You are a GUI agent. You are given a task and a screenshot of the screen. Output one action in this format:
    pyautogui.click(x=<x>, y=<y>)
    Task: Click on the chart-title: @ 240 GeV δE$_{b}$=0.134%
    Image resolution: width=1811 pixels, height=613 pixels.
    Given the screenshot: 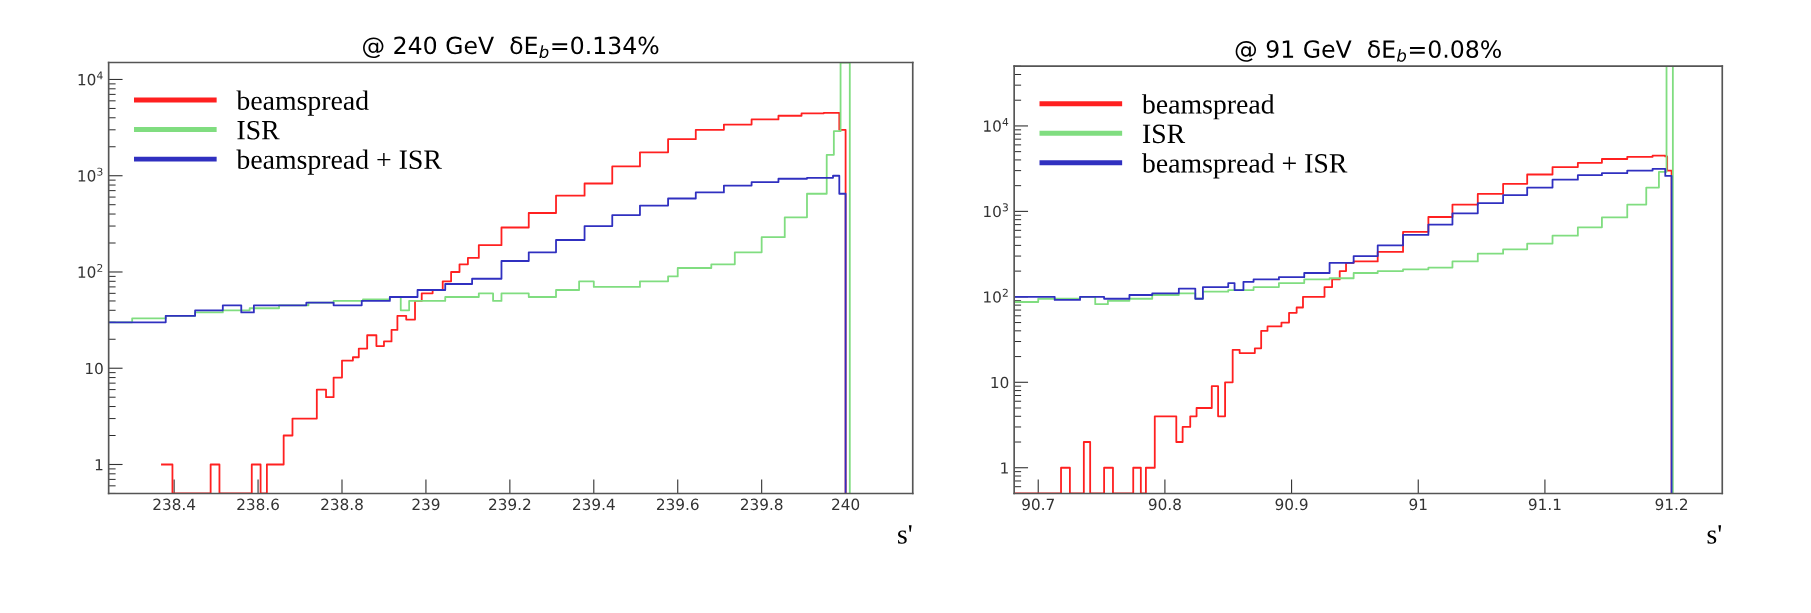 What is the action you would take?
    pyautogui.click(x=511, y=47)
    